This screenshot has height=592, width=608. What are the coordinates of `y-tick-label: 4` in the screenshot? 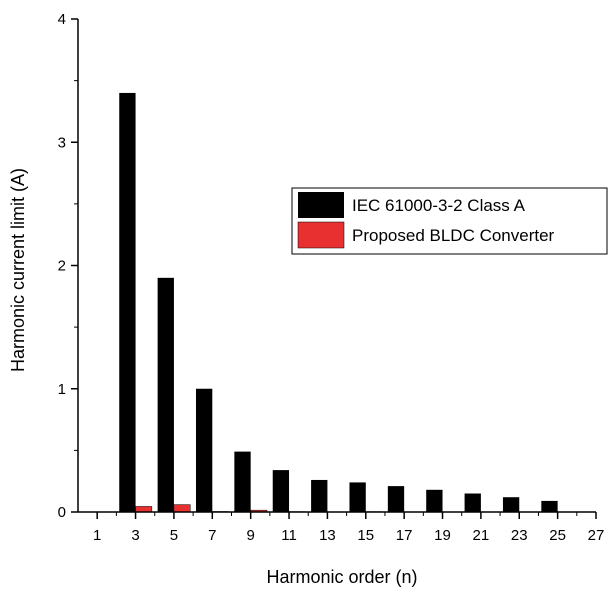 It's located at (62, 19).